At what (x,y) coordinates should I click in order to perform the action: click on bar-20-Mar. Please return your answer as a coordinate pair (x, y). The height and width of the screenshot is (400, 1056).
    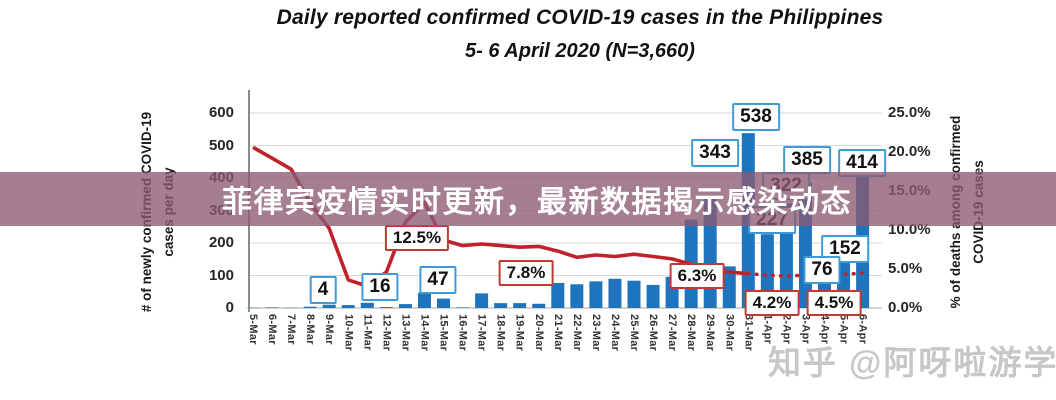
    Looking at the image, I should click on (539, 305).